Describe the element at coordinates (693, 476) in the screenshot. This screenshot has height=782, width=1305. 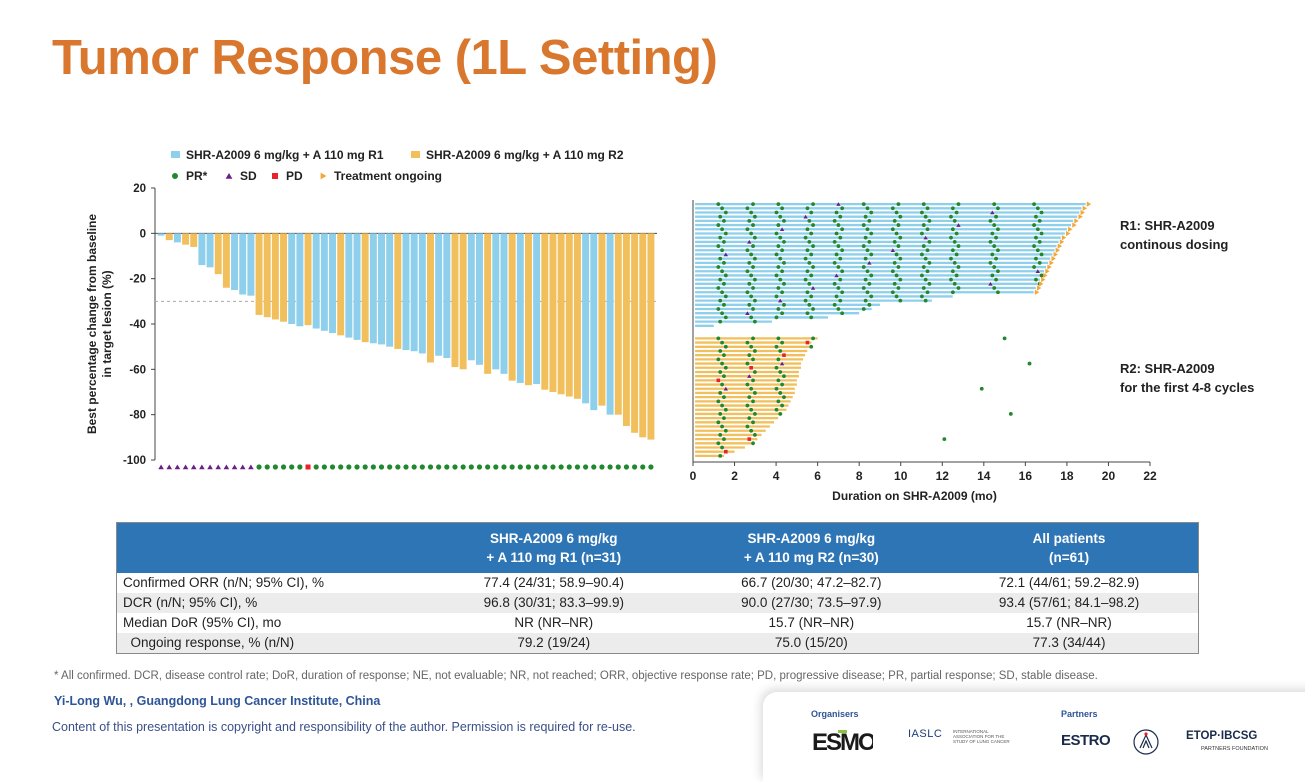
I see `x-tick-label: 0` at that location.